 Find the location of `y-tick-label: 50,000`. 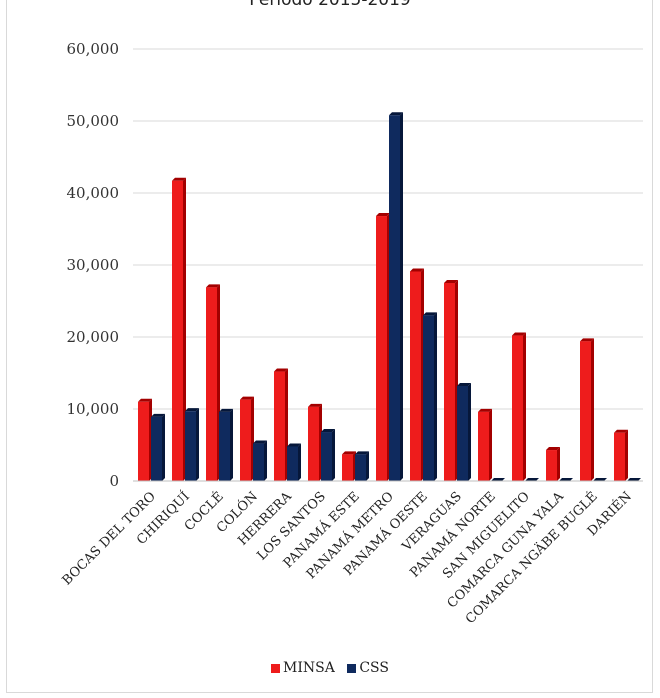

y-tick-label: 50,000 is located at coordinates (93, 121).